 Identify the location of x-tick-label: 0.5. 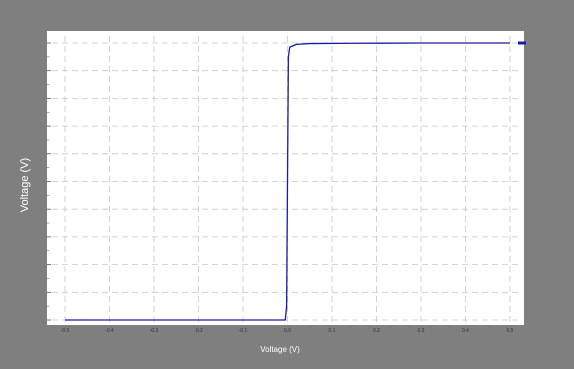
(510, 331).